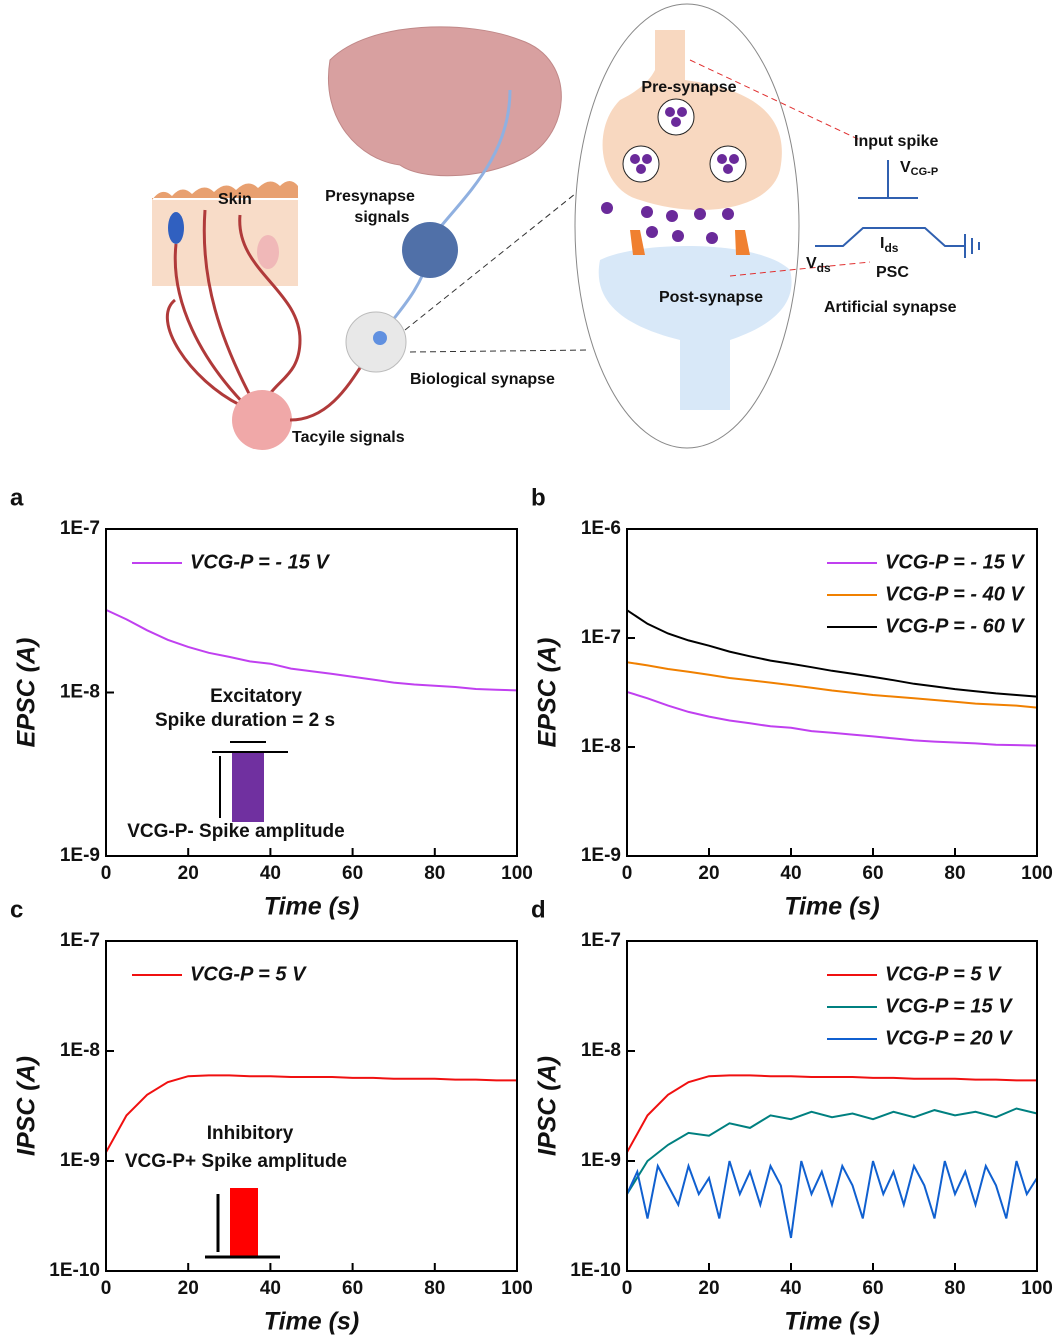 Image resolution: width=1060 pixels, height=1340 pixels. I want to click on panel-label: c, so click(16, 909).